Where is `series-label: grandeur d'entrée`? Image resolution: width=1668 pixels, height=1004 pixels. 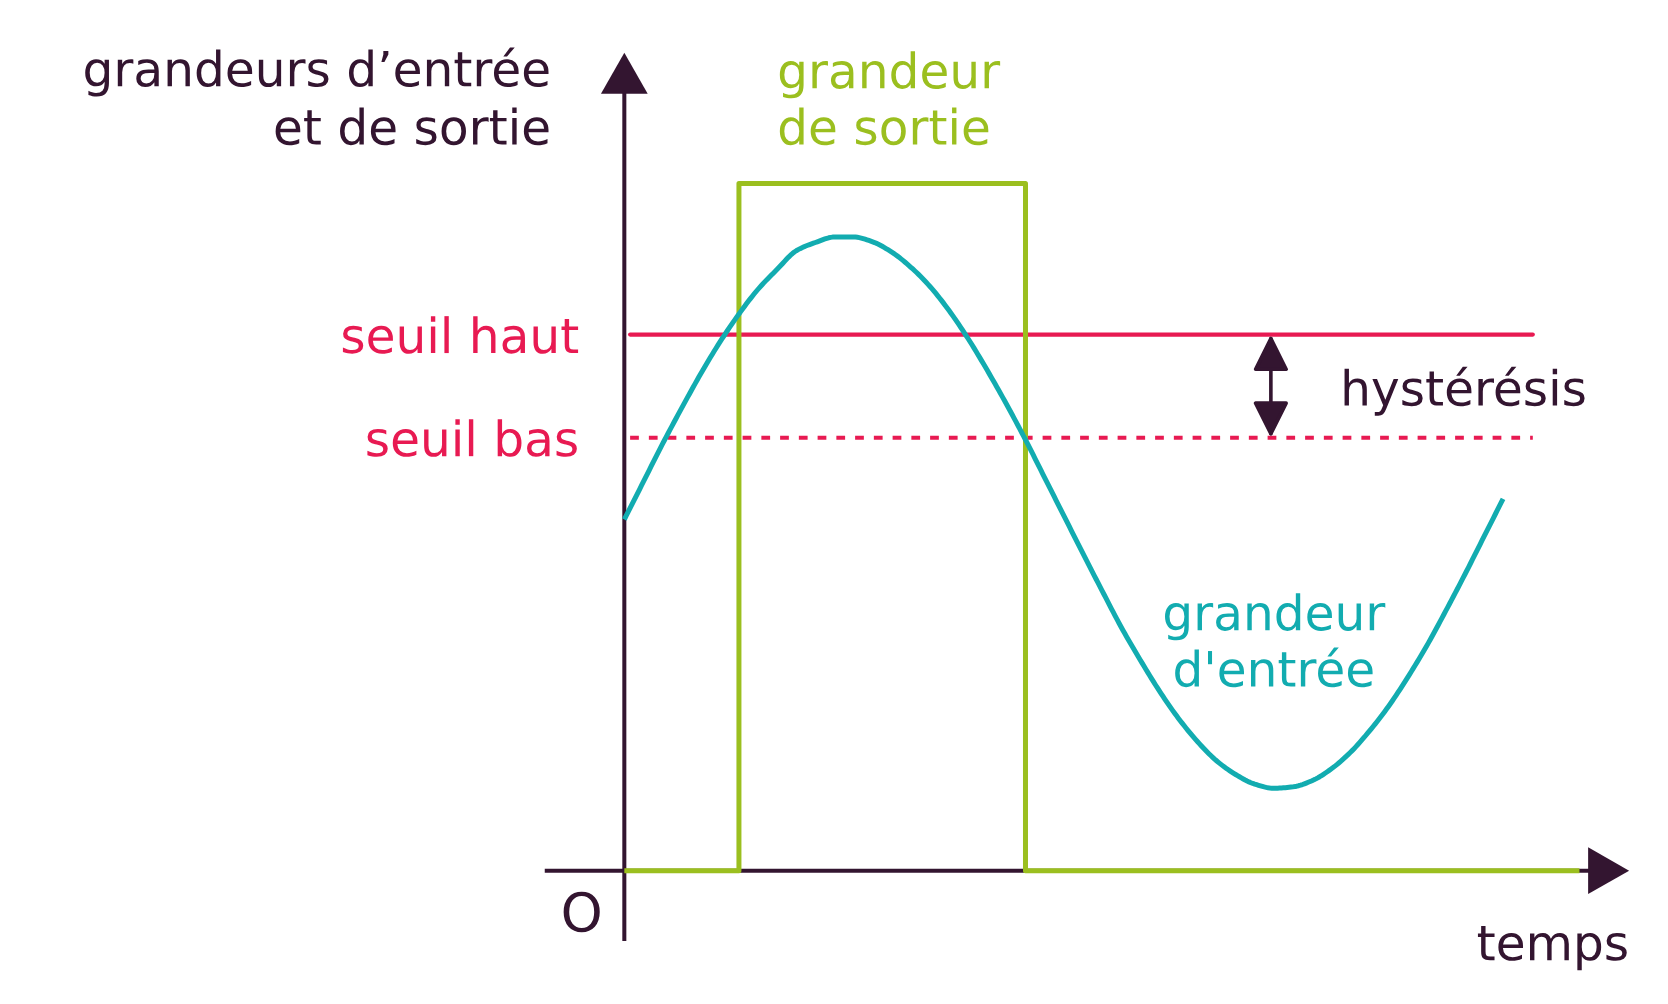 series-label: grandeur d'entrée is located at coordinates (1275, 640).